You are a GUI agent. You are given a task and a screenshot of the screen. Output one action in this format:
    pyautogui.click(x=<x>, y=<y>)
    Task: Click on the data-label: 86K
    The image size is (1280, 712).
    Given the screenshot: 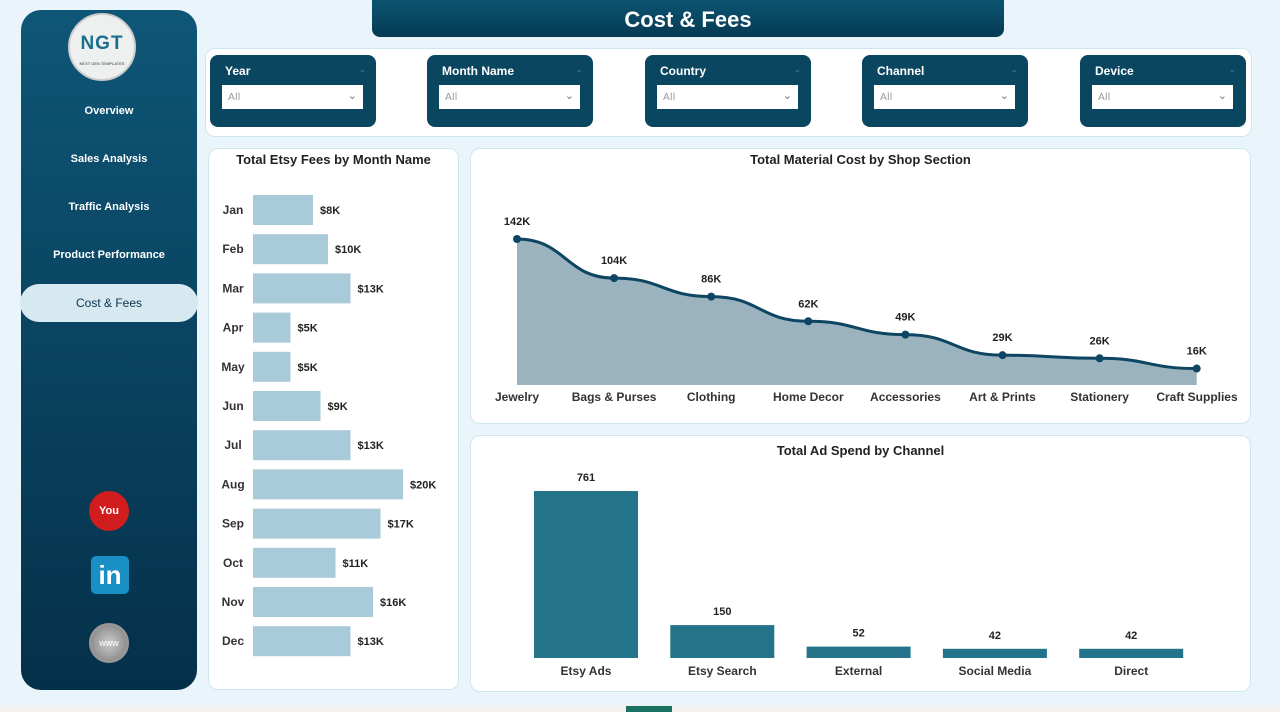 What is the action you would take?
    pyautogui.click(x=711, y=280)
    